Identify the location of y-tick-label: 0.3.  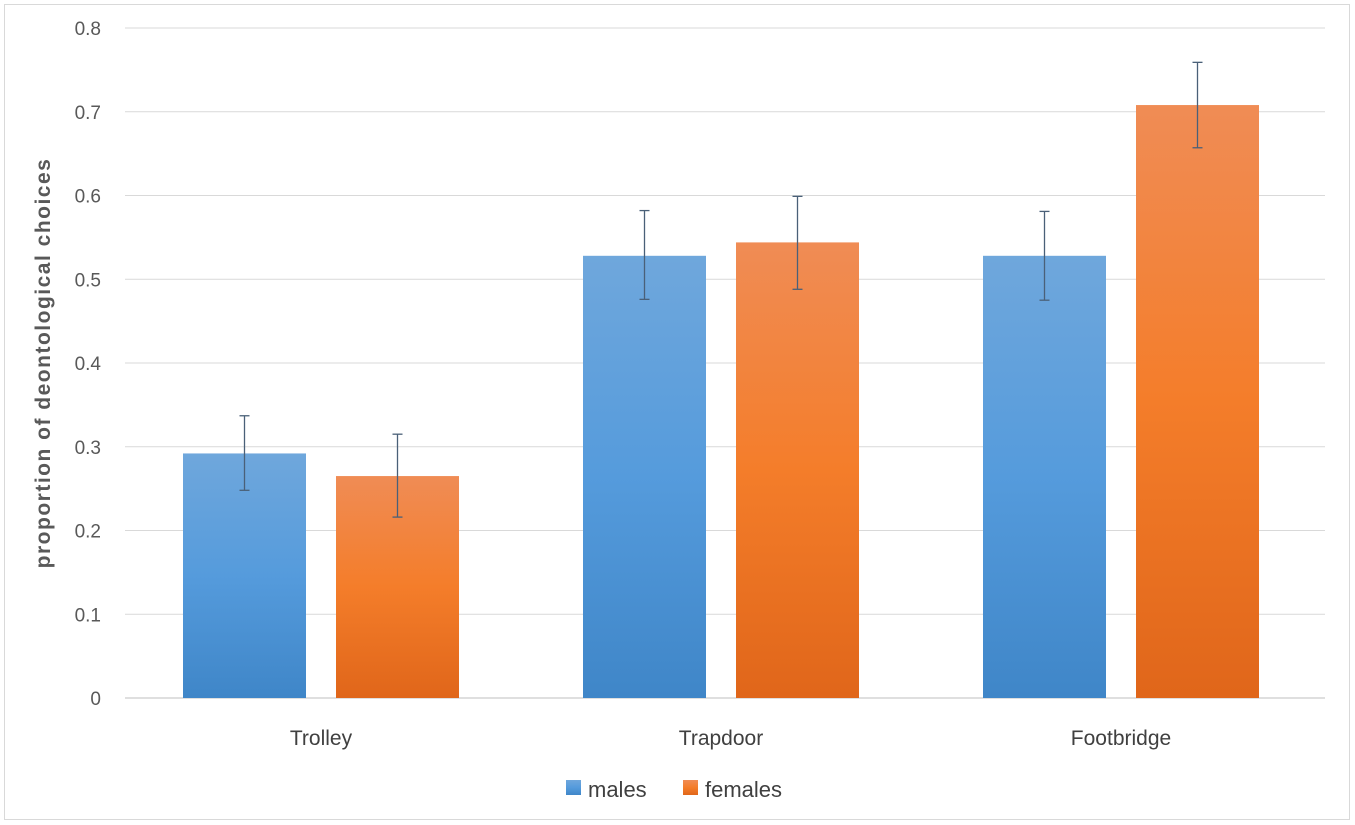
(88, 448).